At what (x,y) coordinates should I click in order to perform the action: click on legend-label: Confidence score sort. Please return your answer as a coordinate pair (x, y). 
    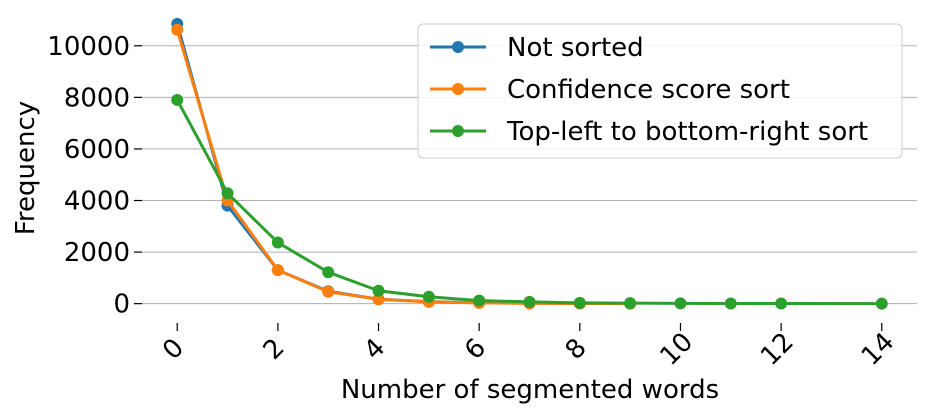
    Looking at the image, I should click on (648, 90).